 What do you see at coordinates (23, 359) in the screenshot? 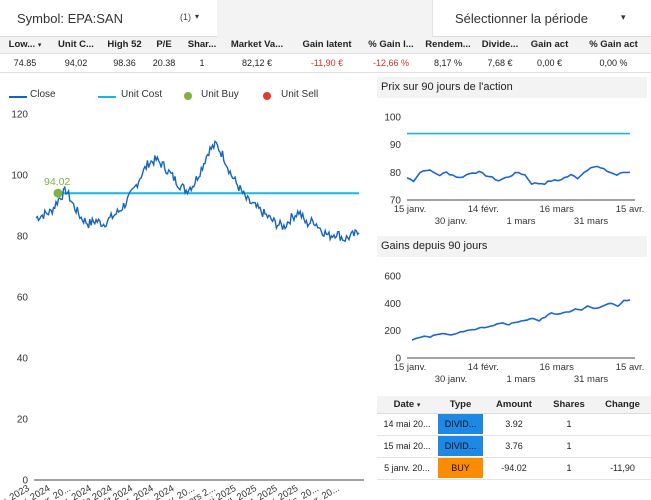
I see `y-tick-label: 40` at bounding box center [23, 359].